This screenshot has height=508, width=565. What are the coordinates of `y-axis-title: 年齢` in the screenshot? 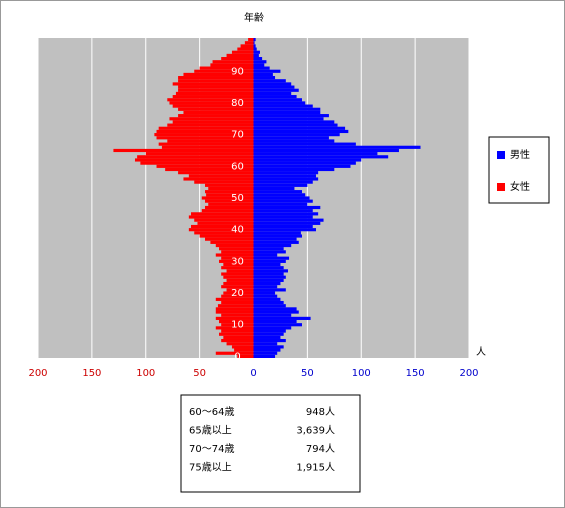 It's located at (254, 17).